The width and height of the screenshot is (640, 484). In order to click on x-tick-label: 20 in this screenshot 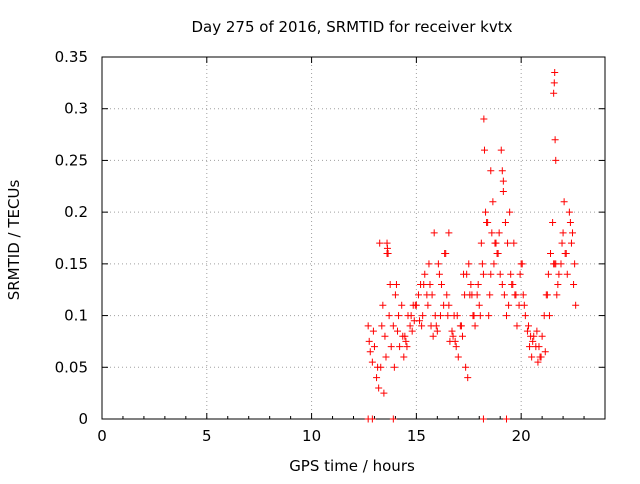, I will do `click(521, 436)`.